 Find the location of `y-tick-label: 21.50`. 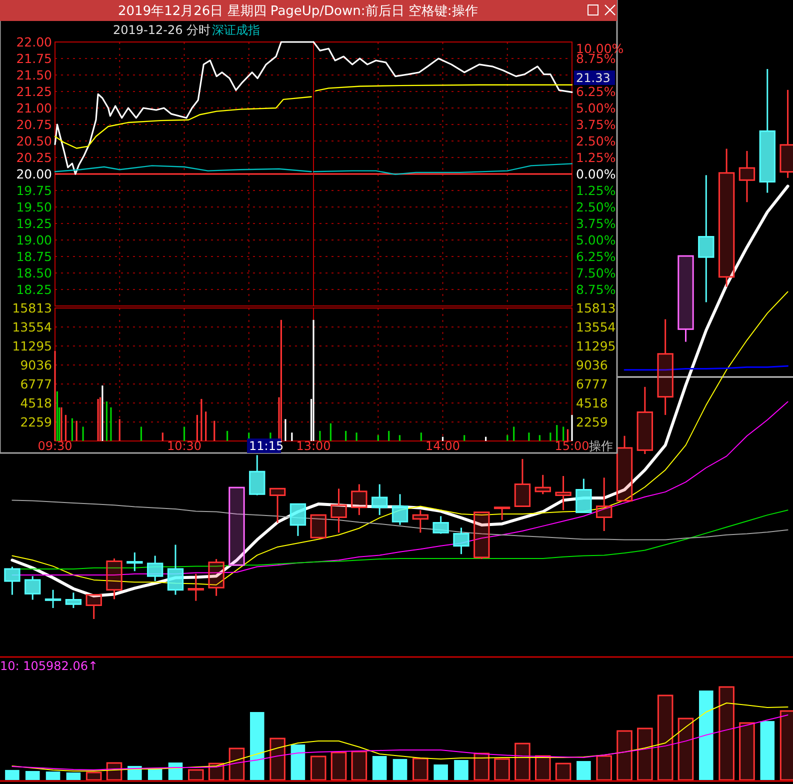

y-tick-label: 21.50 is located at coordinates (34, 75).